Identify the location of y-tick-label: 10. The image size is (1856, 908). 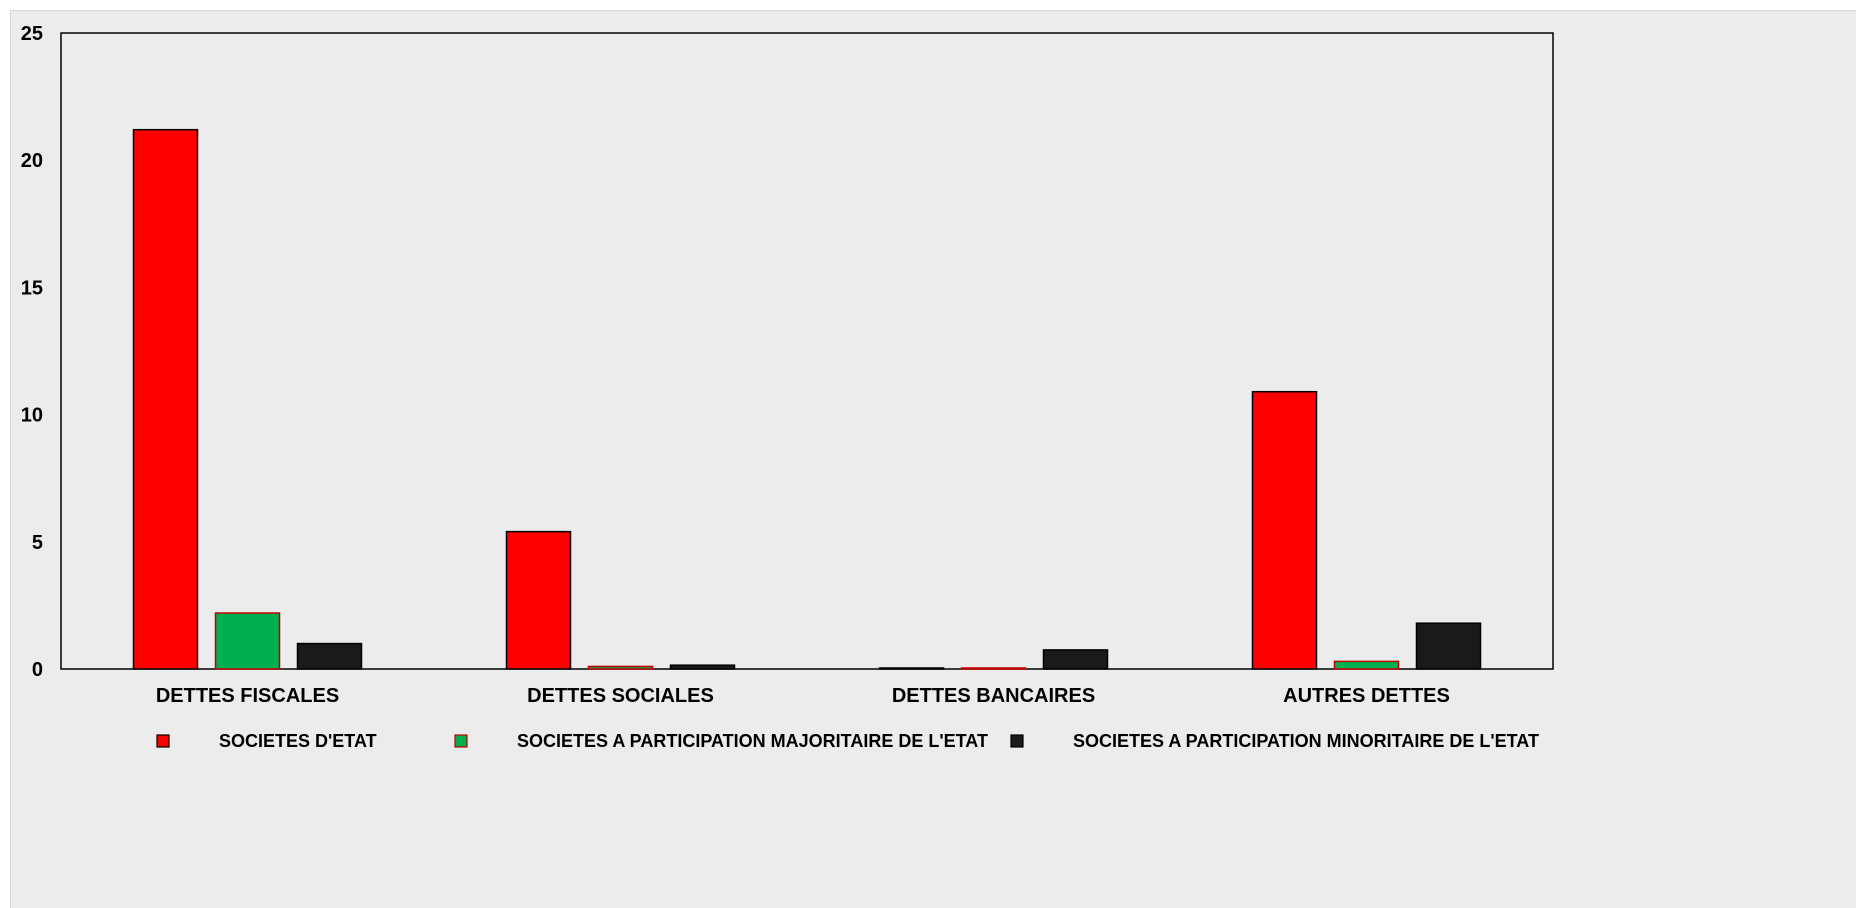
(32, 416).